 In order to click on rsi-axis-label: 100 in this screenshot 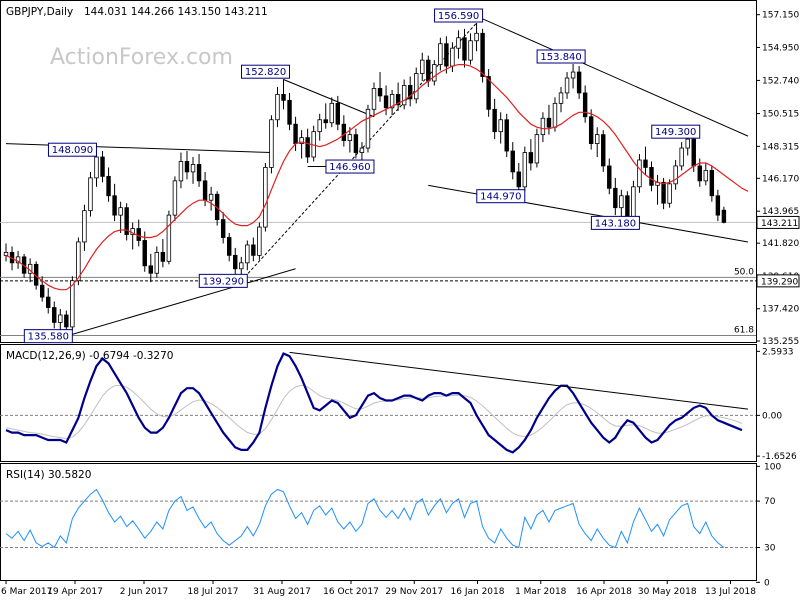, I will do `click(772, 467)`.